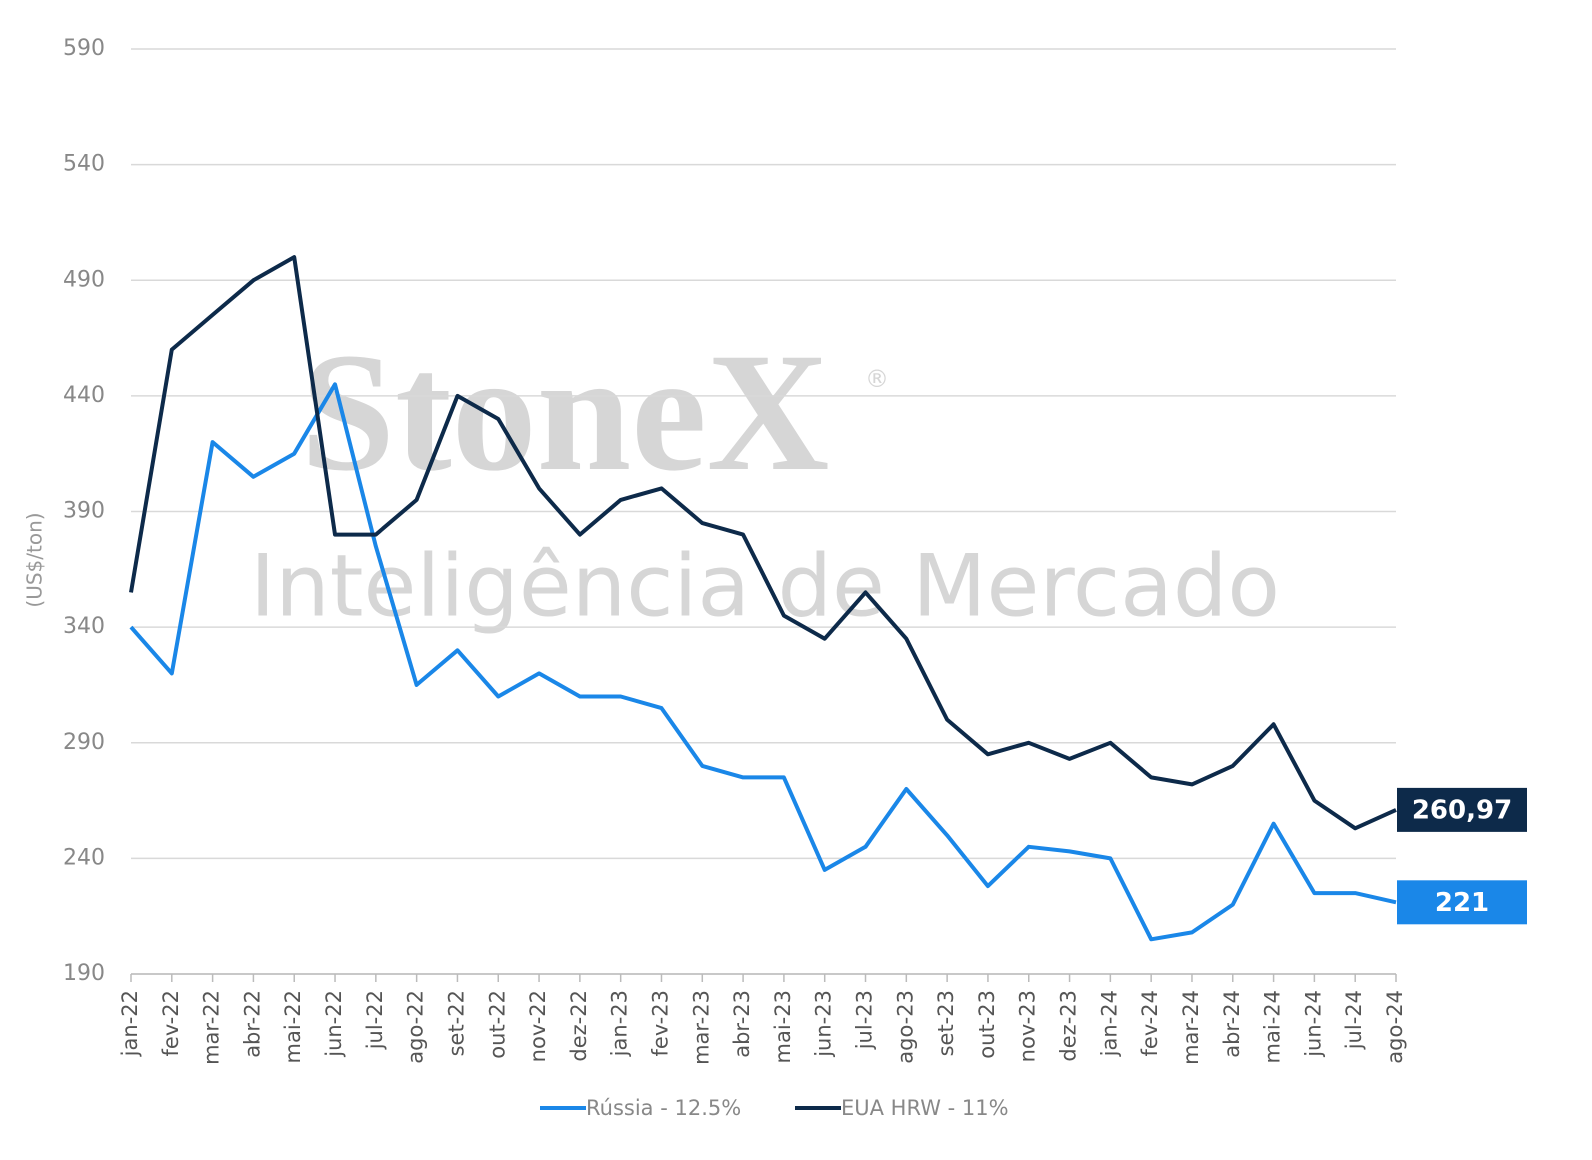 The width and height of the screenshot is (1592, 1160). What do you see at coordinates (905, 1027) in the screenshot?
I see `x-tick-label: ago-23` at bounding box center [905, 1027].